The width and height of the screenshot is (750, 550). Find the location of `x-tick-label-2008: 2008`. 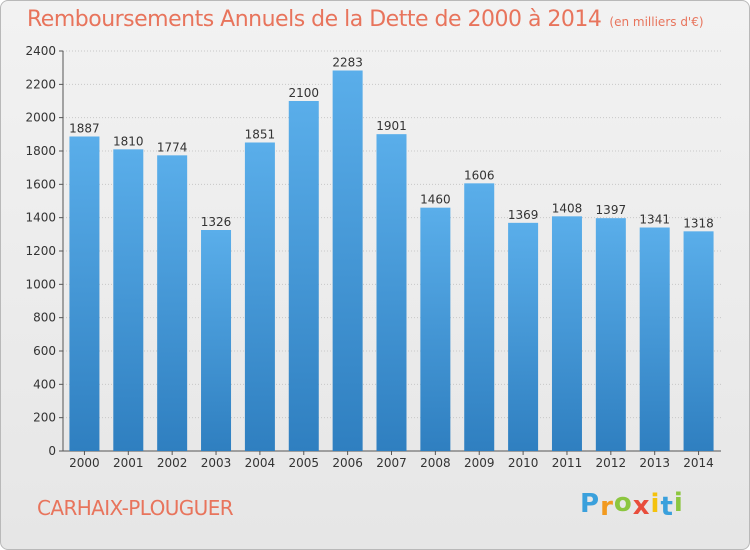

x-tick-label-2008: 2008 is located at coordinates (435, 463).